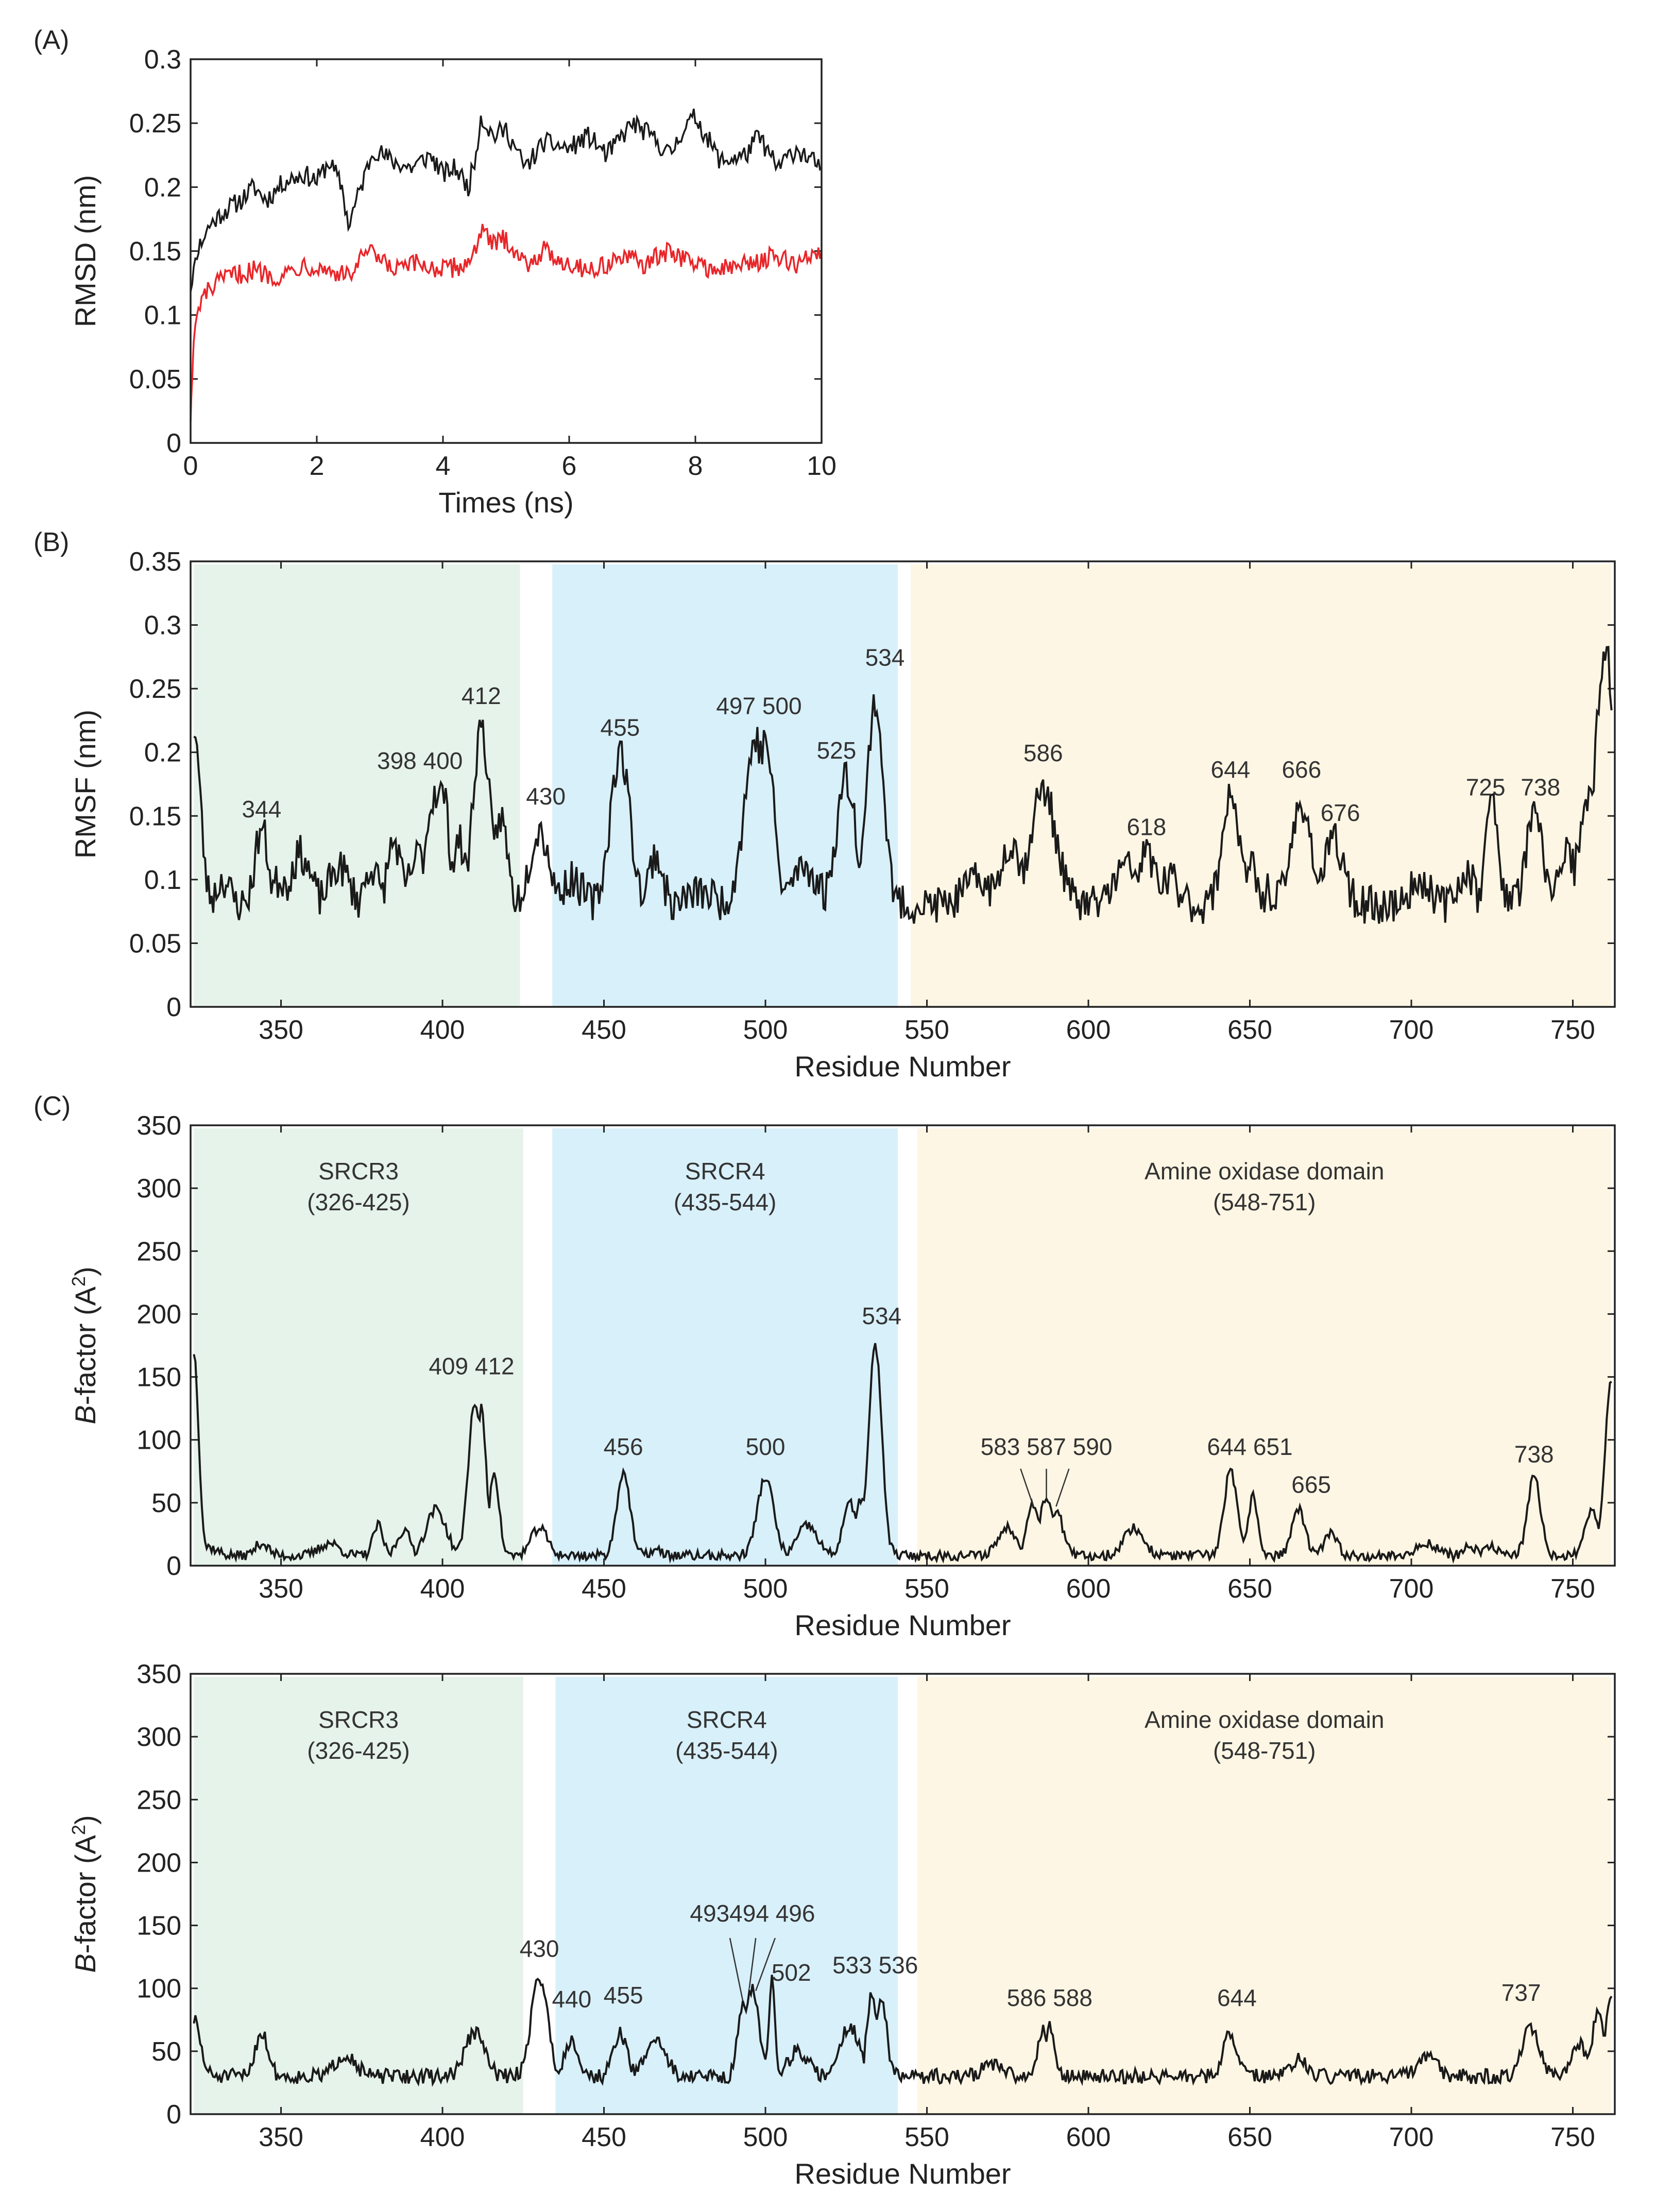 The image size is (1656, 2212). Describe the element at coordinates (604, 2137) in the screenshot. I see `x-tick-label: 450` at that location.